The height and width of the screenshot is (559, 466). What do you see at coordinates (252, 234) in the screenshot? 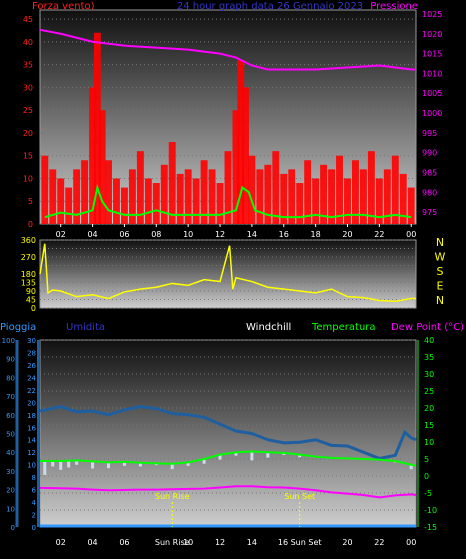
I see `x-tick-top: 14` at bounding box center [252, 234].